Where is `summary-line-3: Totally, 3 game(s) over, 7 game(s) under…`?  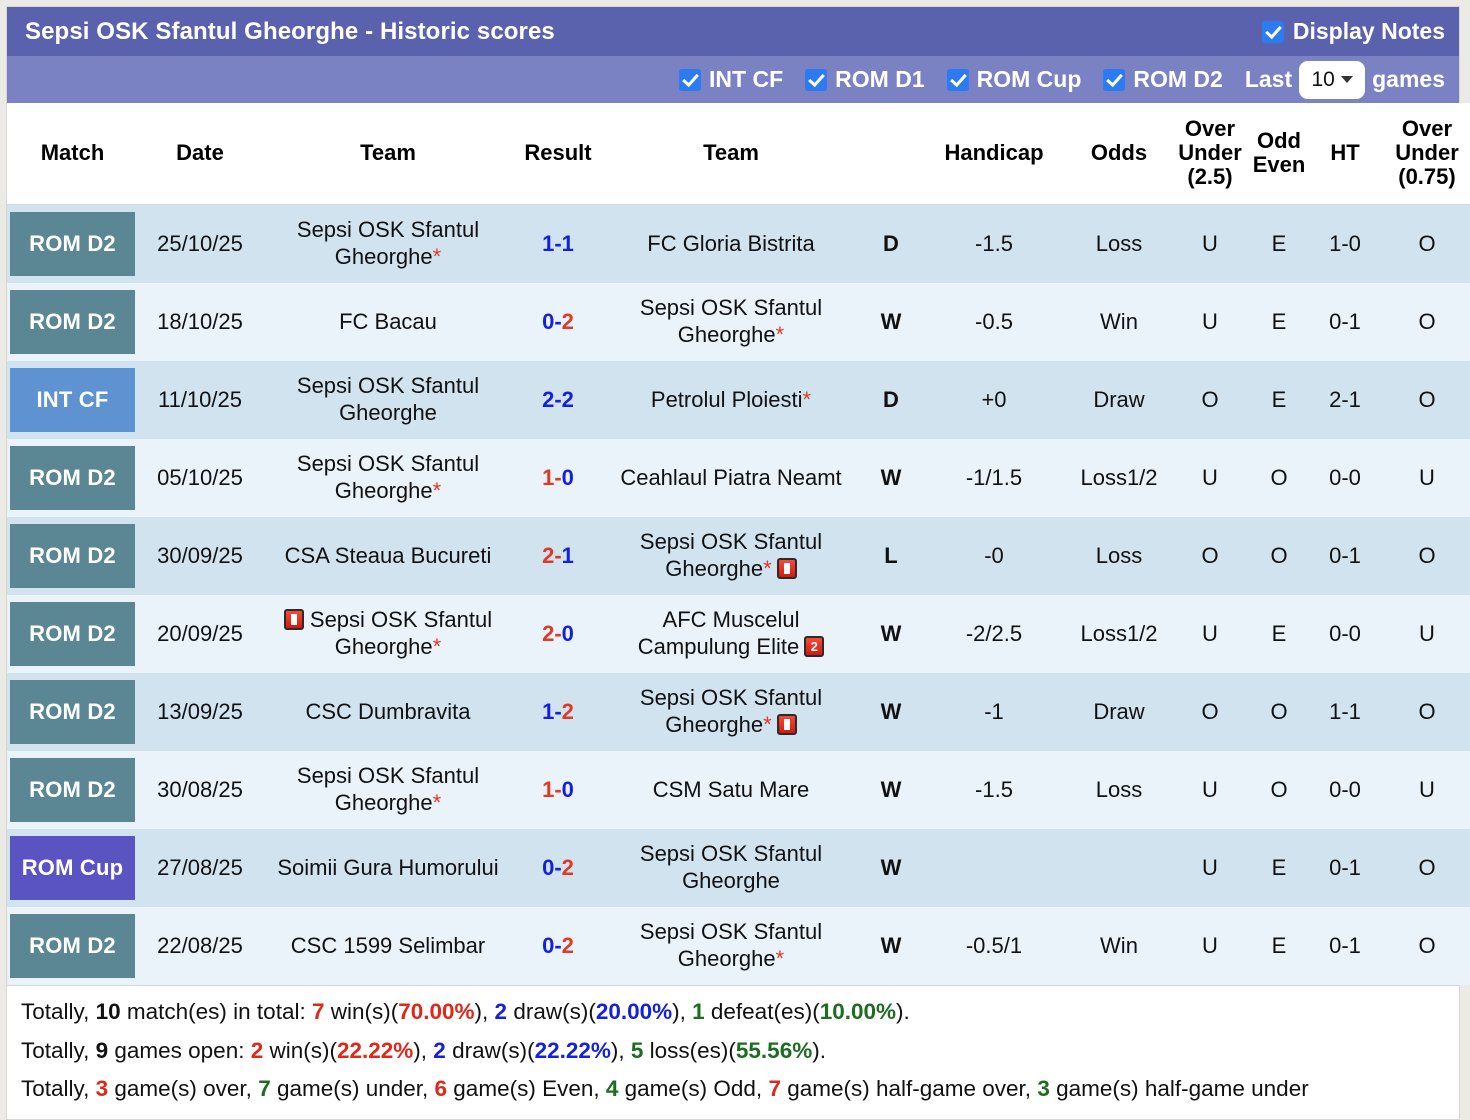 summary-line-3: Totally, 3 game(s) over, 7 game(s) under… is located at coordinates (733, 1088).